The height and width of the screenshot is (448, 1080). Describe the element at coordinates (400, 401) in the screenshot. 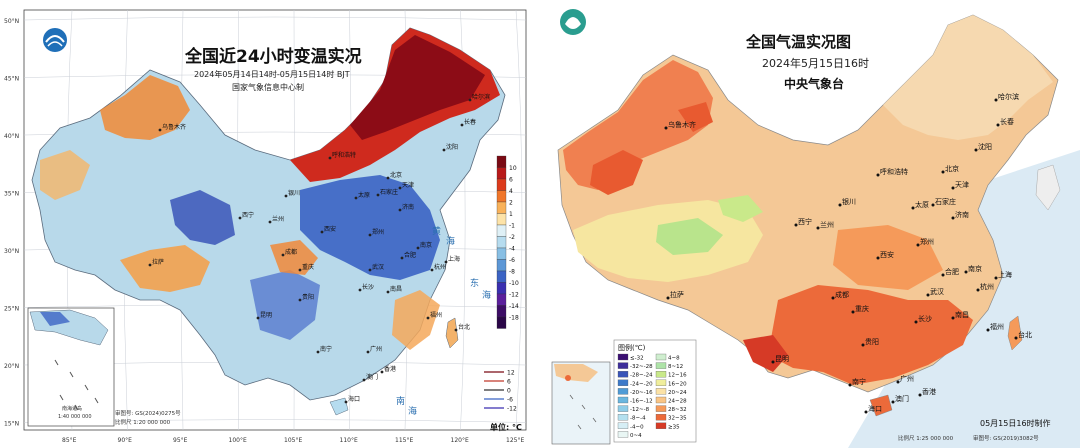

I see `sea-label-south-1: 南` at that location.